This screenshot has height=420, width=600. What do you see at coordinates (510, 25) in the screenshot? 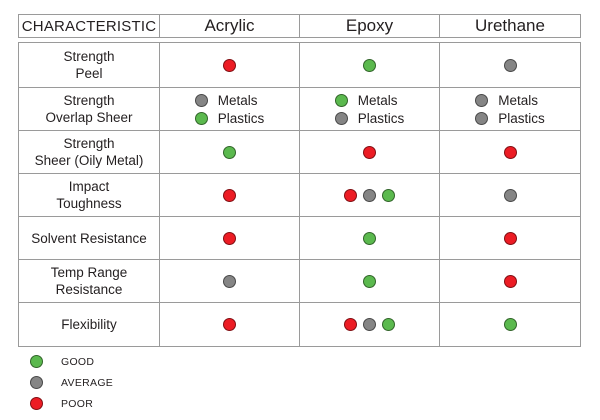
I see `header-urethane: Urethane` at bounding box center [510, 25].